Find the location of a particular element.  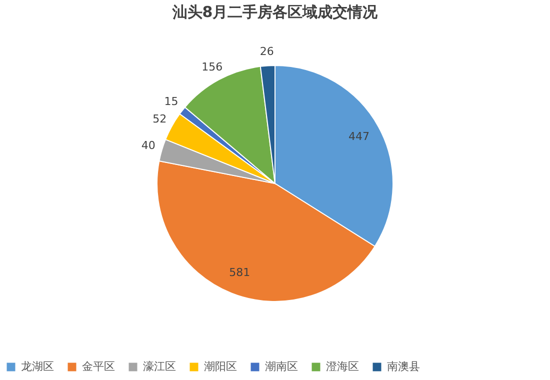

legend-label: 澄海区 is located at coordinates (342, 366).